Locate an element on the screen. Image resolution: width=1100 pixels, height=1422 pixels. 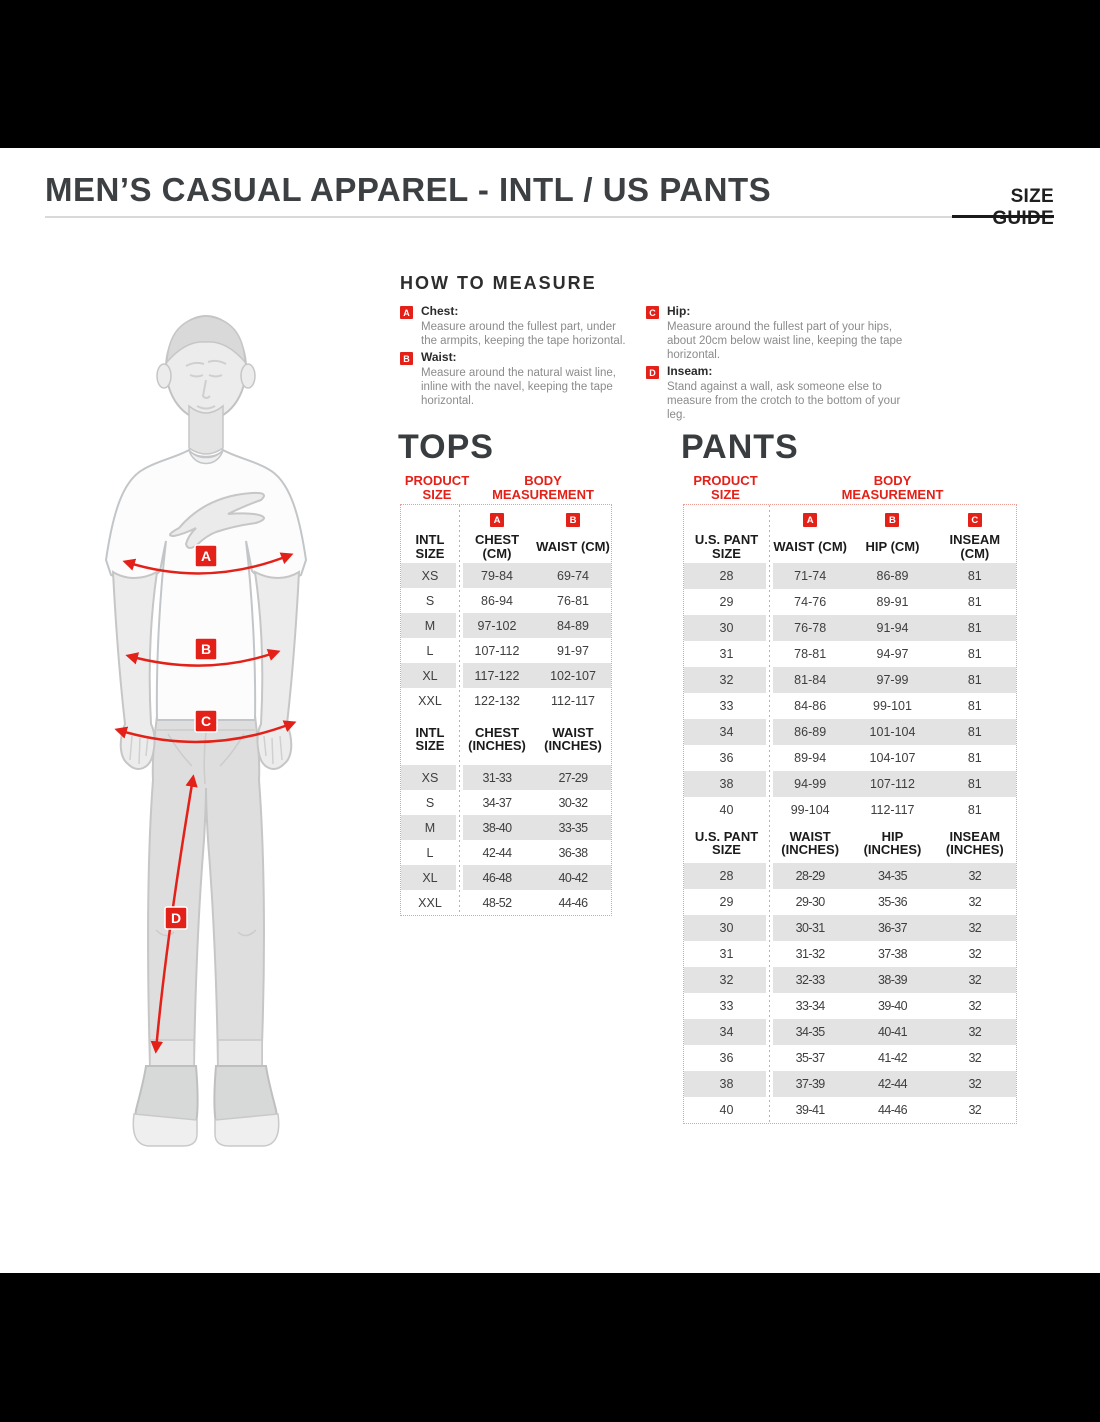
body-measurement-column-header: BODY MEASUREMENT is located at coordinates (543, 487).